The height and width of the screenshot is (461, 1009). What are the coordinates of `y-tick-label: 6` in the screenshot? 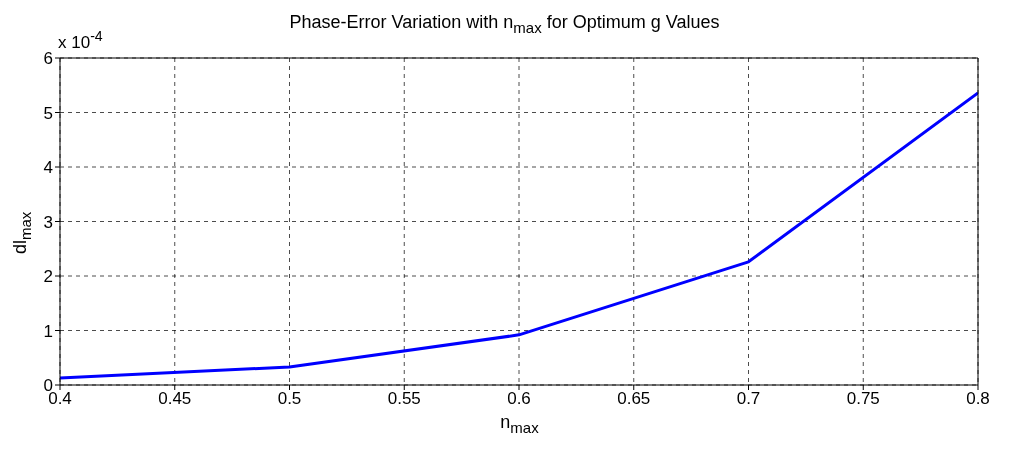 It's located at (48, 59).